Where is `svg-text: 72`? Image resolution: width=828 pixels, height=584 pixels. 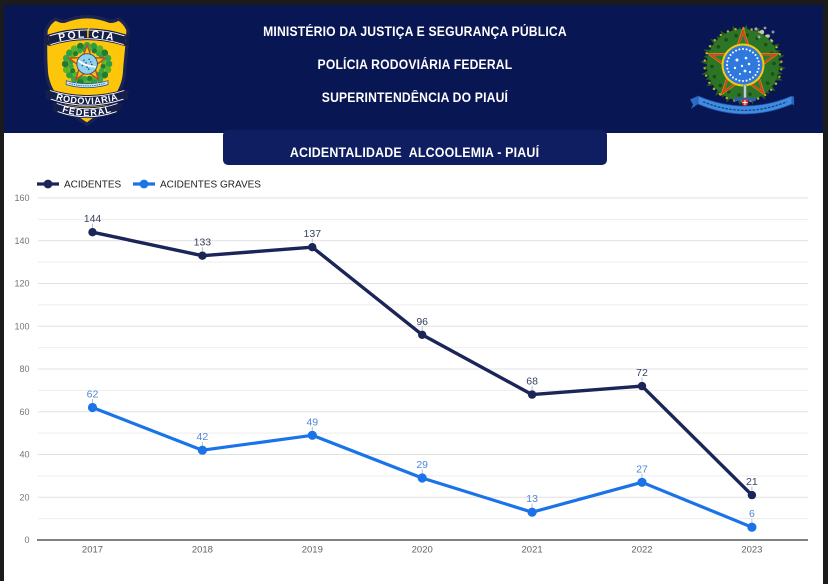
svg-text: 72 is located at coordinates (642, 373).